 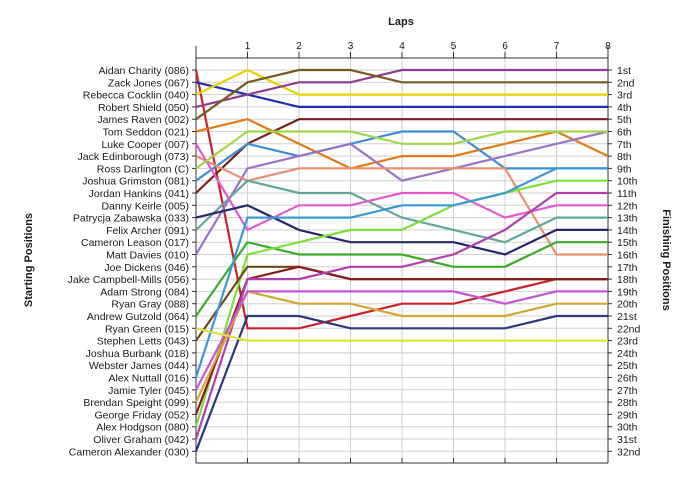 What do you see at coordinates (351, 46) in the screenshot?
I see `lap-tick-label: 3` at bounding box center [351, 46].